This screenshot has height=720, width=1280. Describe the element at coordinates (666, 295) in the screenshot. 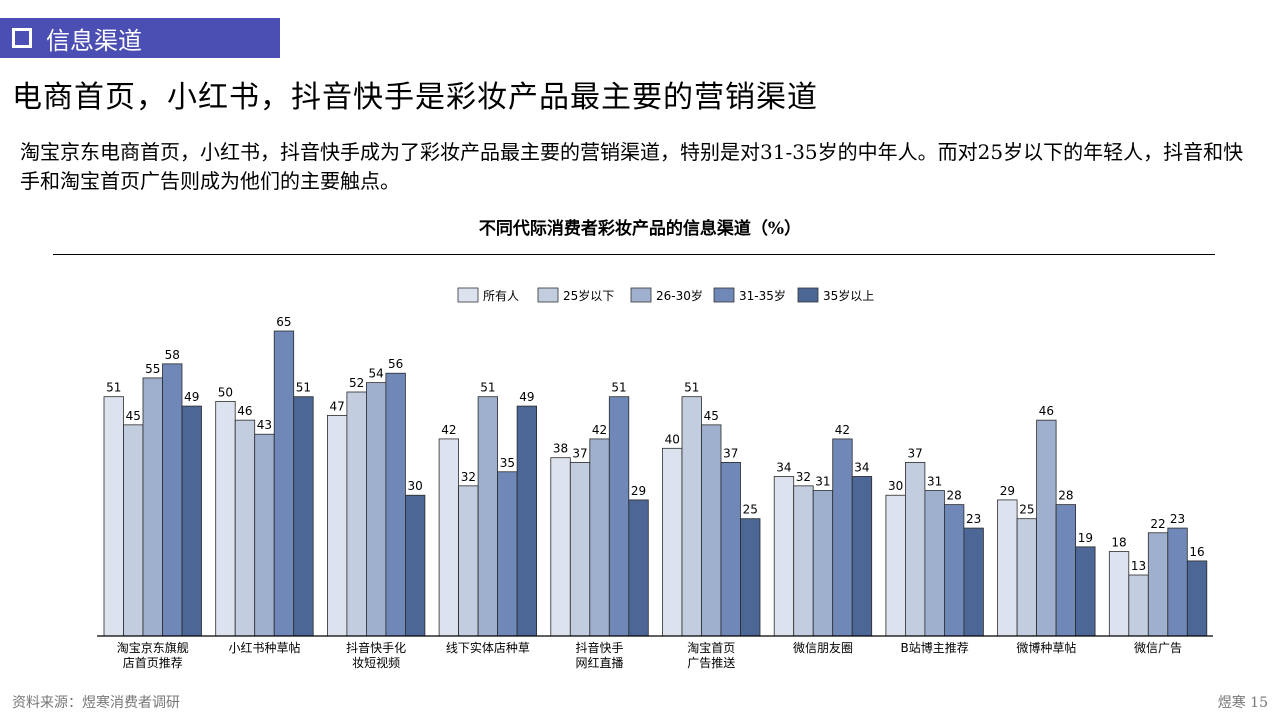

I see `legend-item: 26-30岁` at that location.